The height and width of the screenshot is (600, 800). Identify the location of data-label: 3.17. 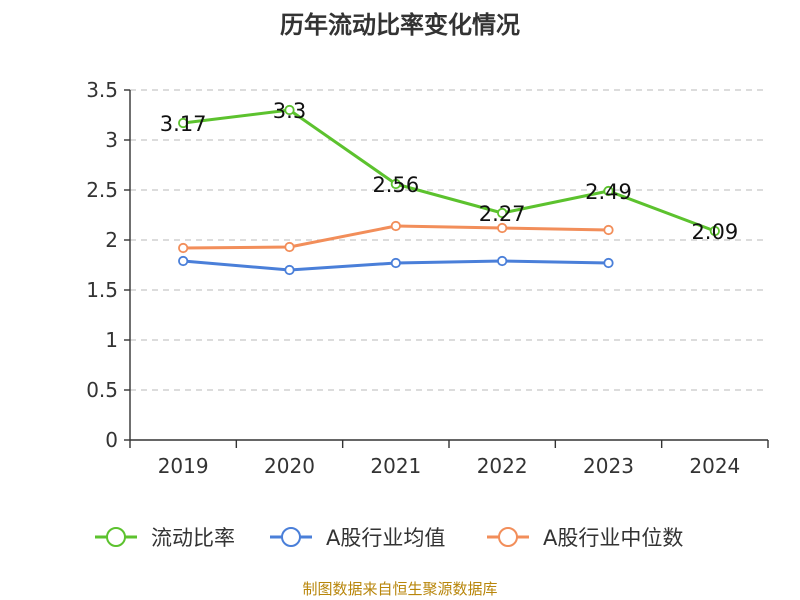
(183, 124).